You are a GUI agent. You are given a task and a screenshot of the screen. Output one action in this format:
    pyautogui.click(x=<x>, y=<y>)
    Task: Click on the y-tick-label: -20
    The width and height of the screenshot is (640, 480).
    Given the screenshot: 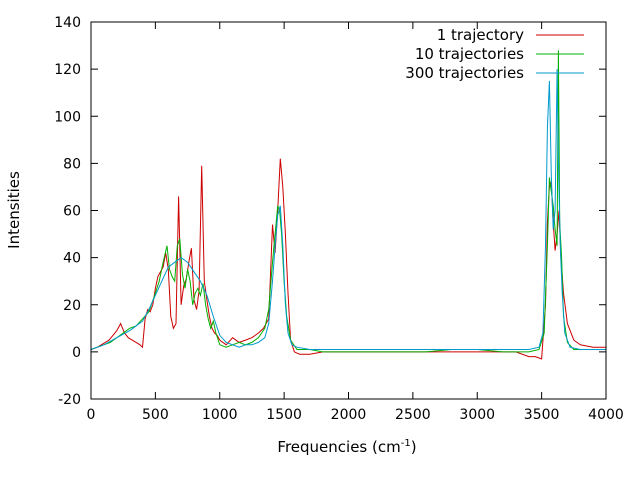 What is the action you would take?
    pyautogui.click(x=69, y=400)
    